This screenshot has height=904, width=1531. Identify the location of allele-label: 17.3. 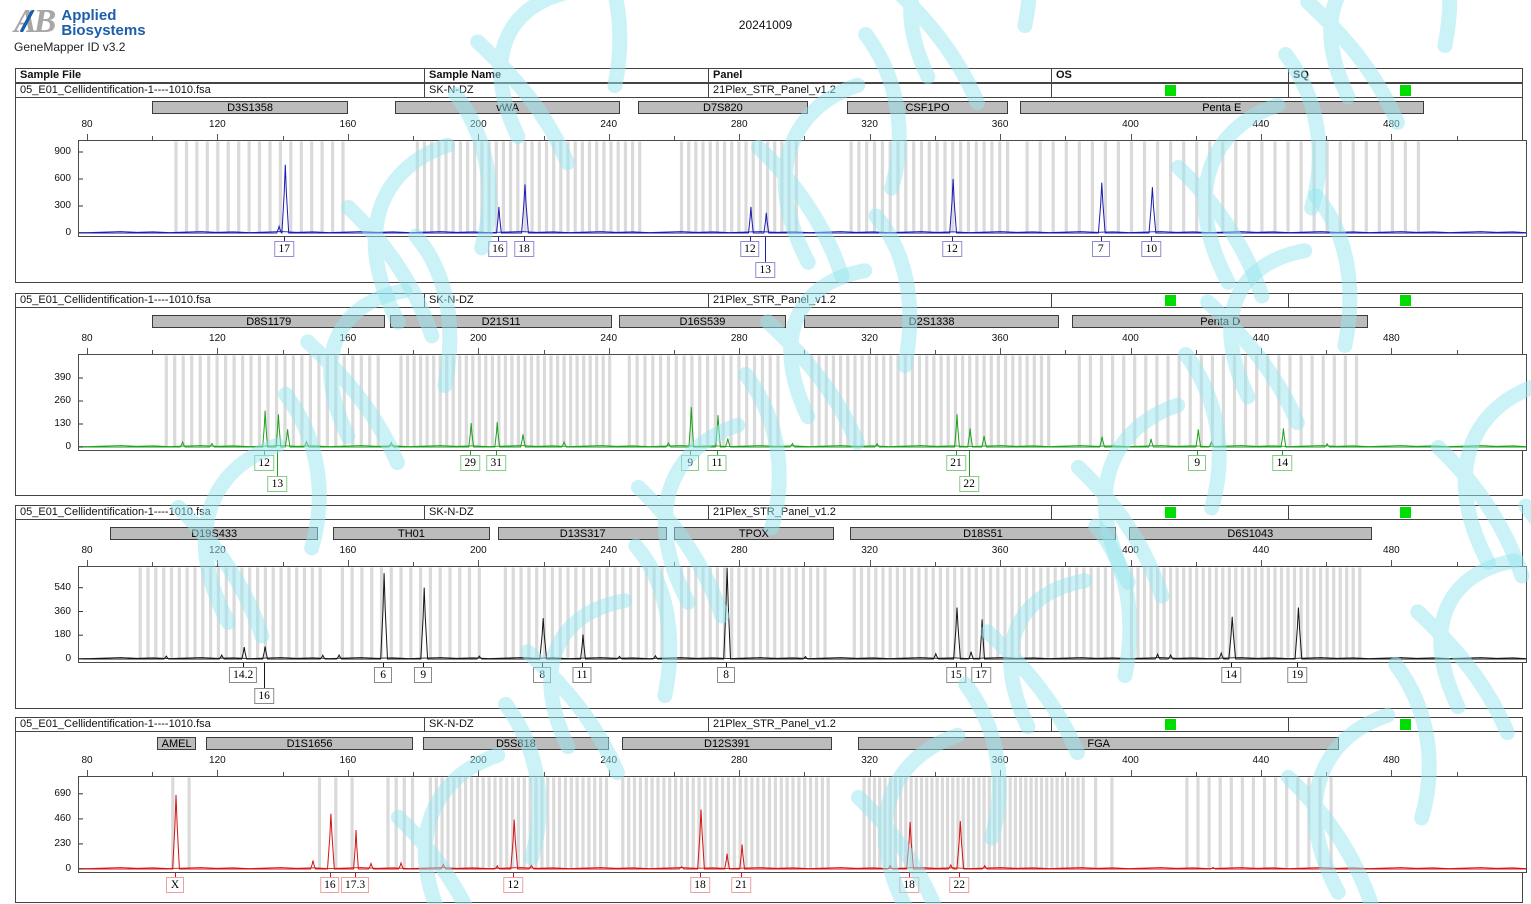
(355, 885).